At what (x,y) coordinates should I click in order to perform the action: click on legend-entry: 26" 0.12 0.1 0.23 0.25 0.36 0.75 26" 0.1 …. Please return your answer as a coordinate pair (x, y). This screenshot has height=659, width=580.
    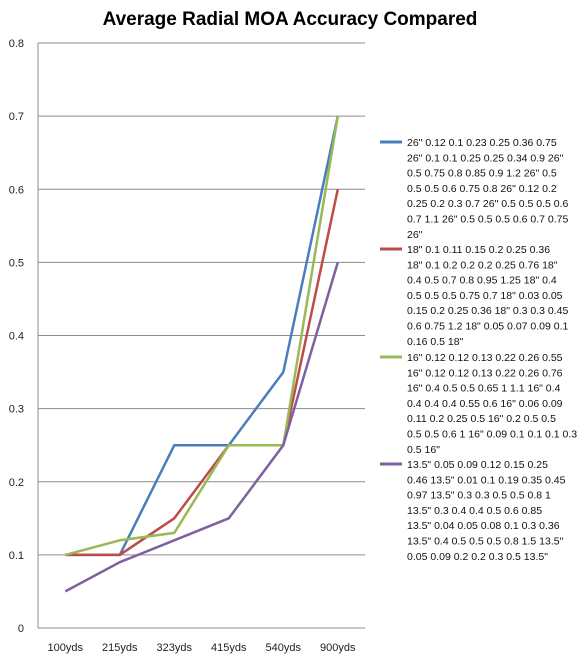
    Looking at the image, I should click on (474, 189).